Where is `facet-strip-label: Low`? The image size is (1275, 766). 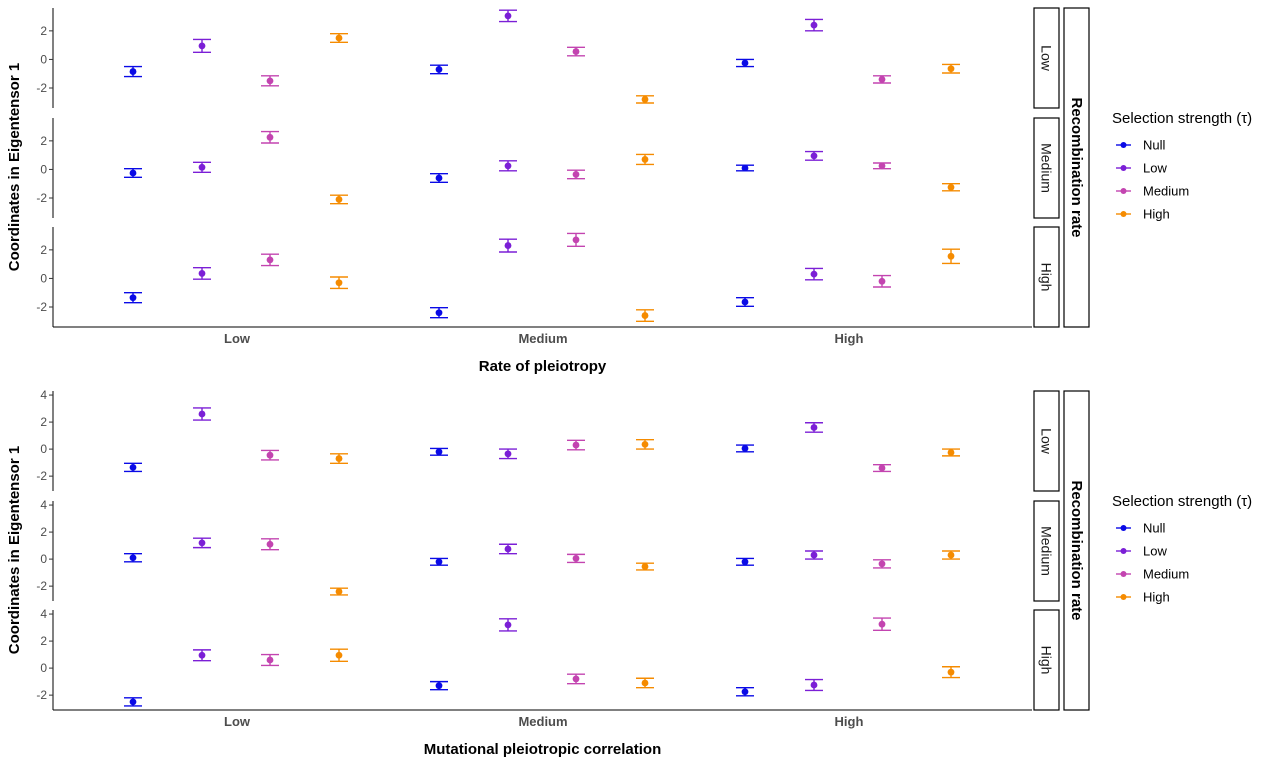
facet-strip-label: Low is located at coordinates (1047, 58).